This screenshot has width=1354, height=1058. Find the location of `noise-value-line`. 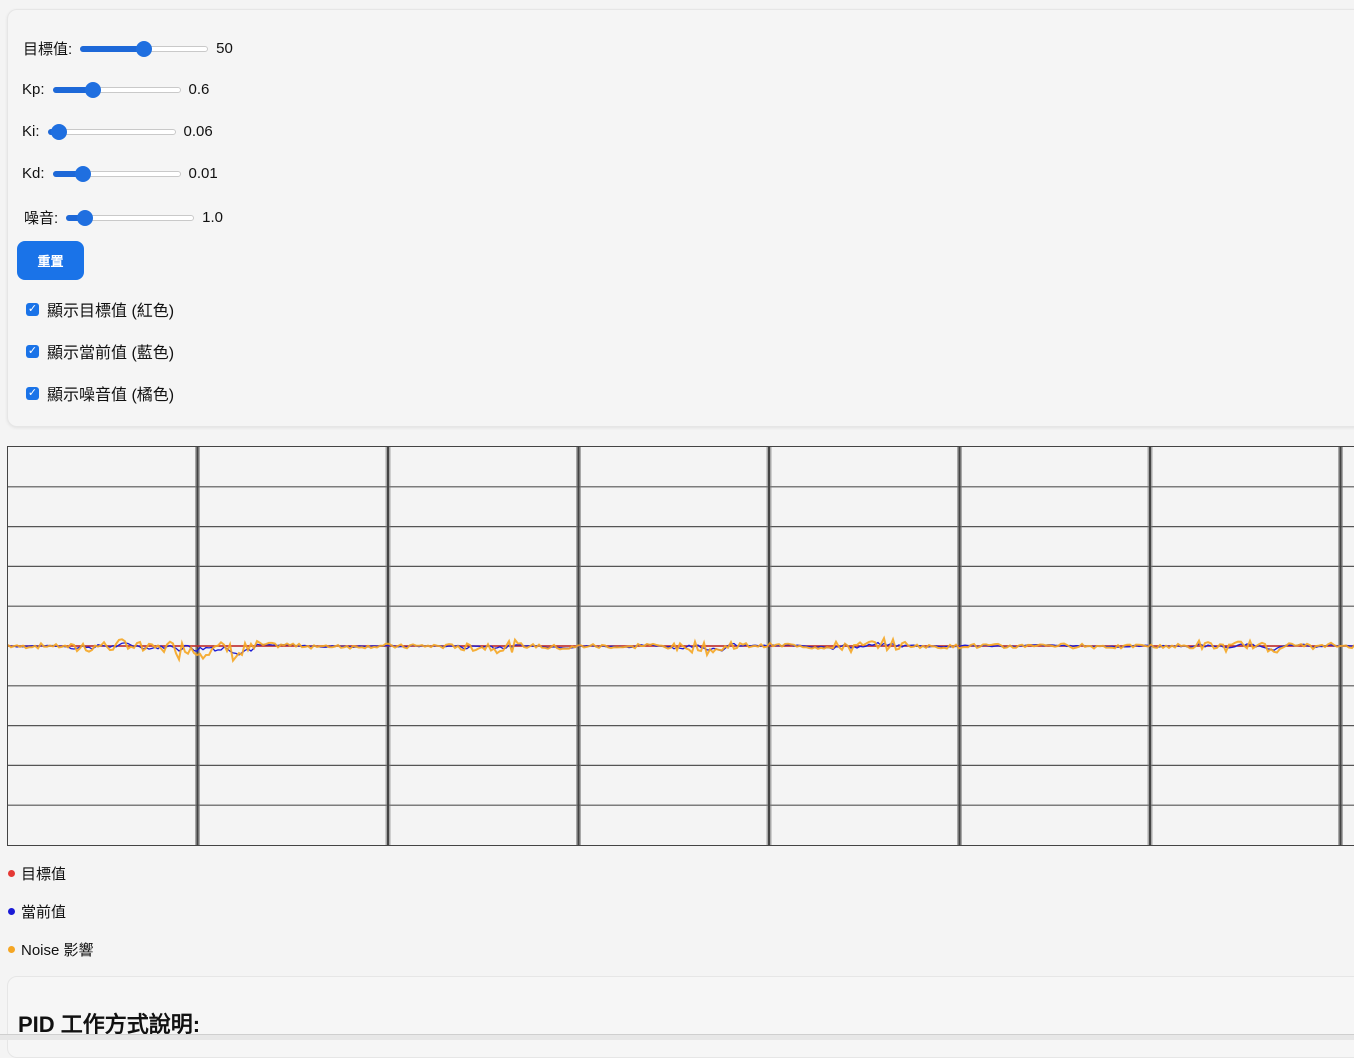

noise-value-line is located at coordinates (680, 649).